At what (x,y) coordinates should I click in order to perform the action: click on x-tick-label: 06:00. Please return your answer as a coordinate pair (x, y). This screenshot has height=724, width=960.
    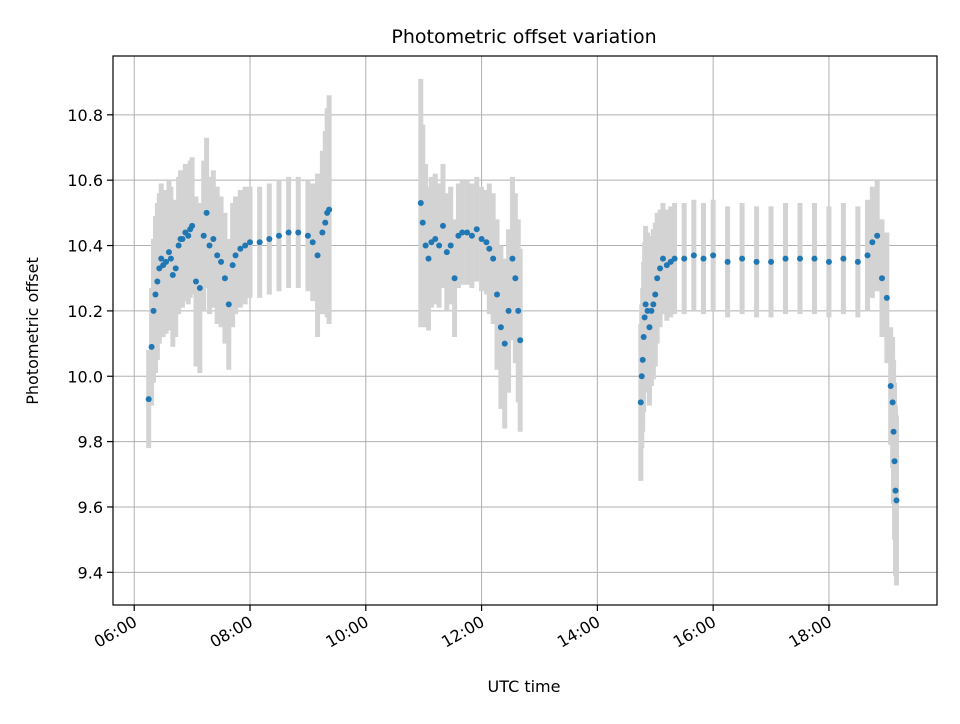
    Looking at the image, I should click on (115, 632).